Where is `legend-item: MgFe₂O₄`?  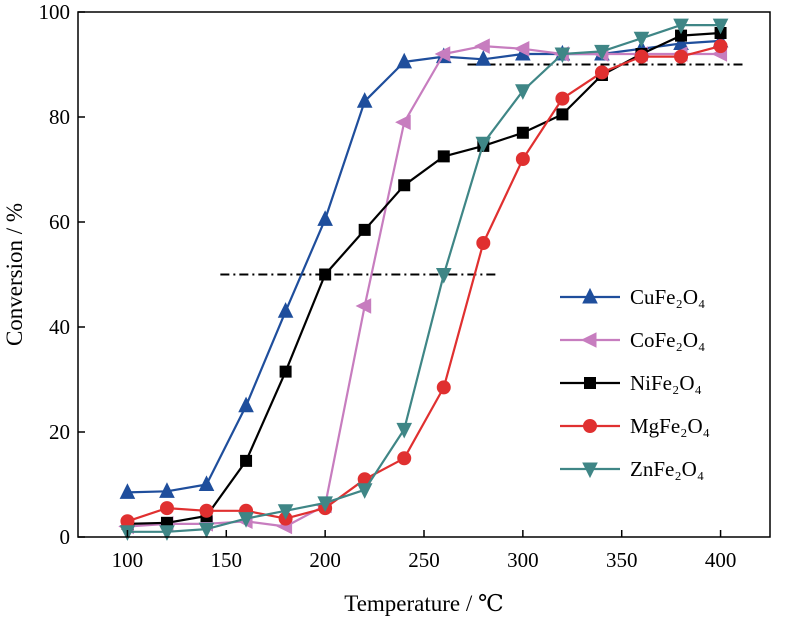
legend-item: MgFe₂O₄ is located at coordinates (635, 426).